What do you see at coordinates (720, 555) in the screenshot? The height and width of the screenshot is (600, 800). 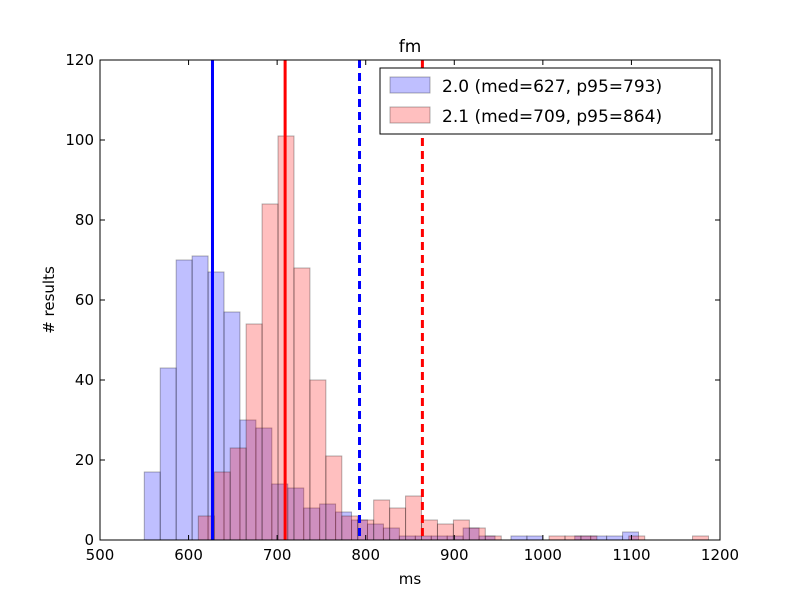 I see `x-tick-label: 1200` at bounding box center [720, 555].